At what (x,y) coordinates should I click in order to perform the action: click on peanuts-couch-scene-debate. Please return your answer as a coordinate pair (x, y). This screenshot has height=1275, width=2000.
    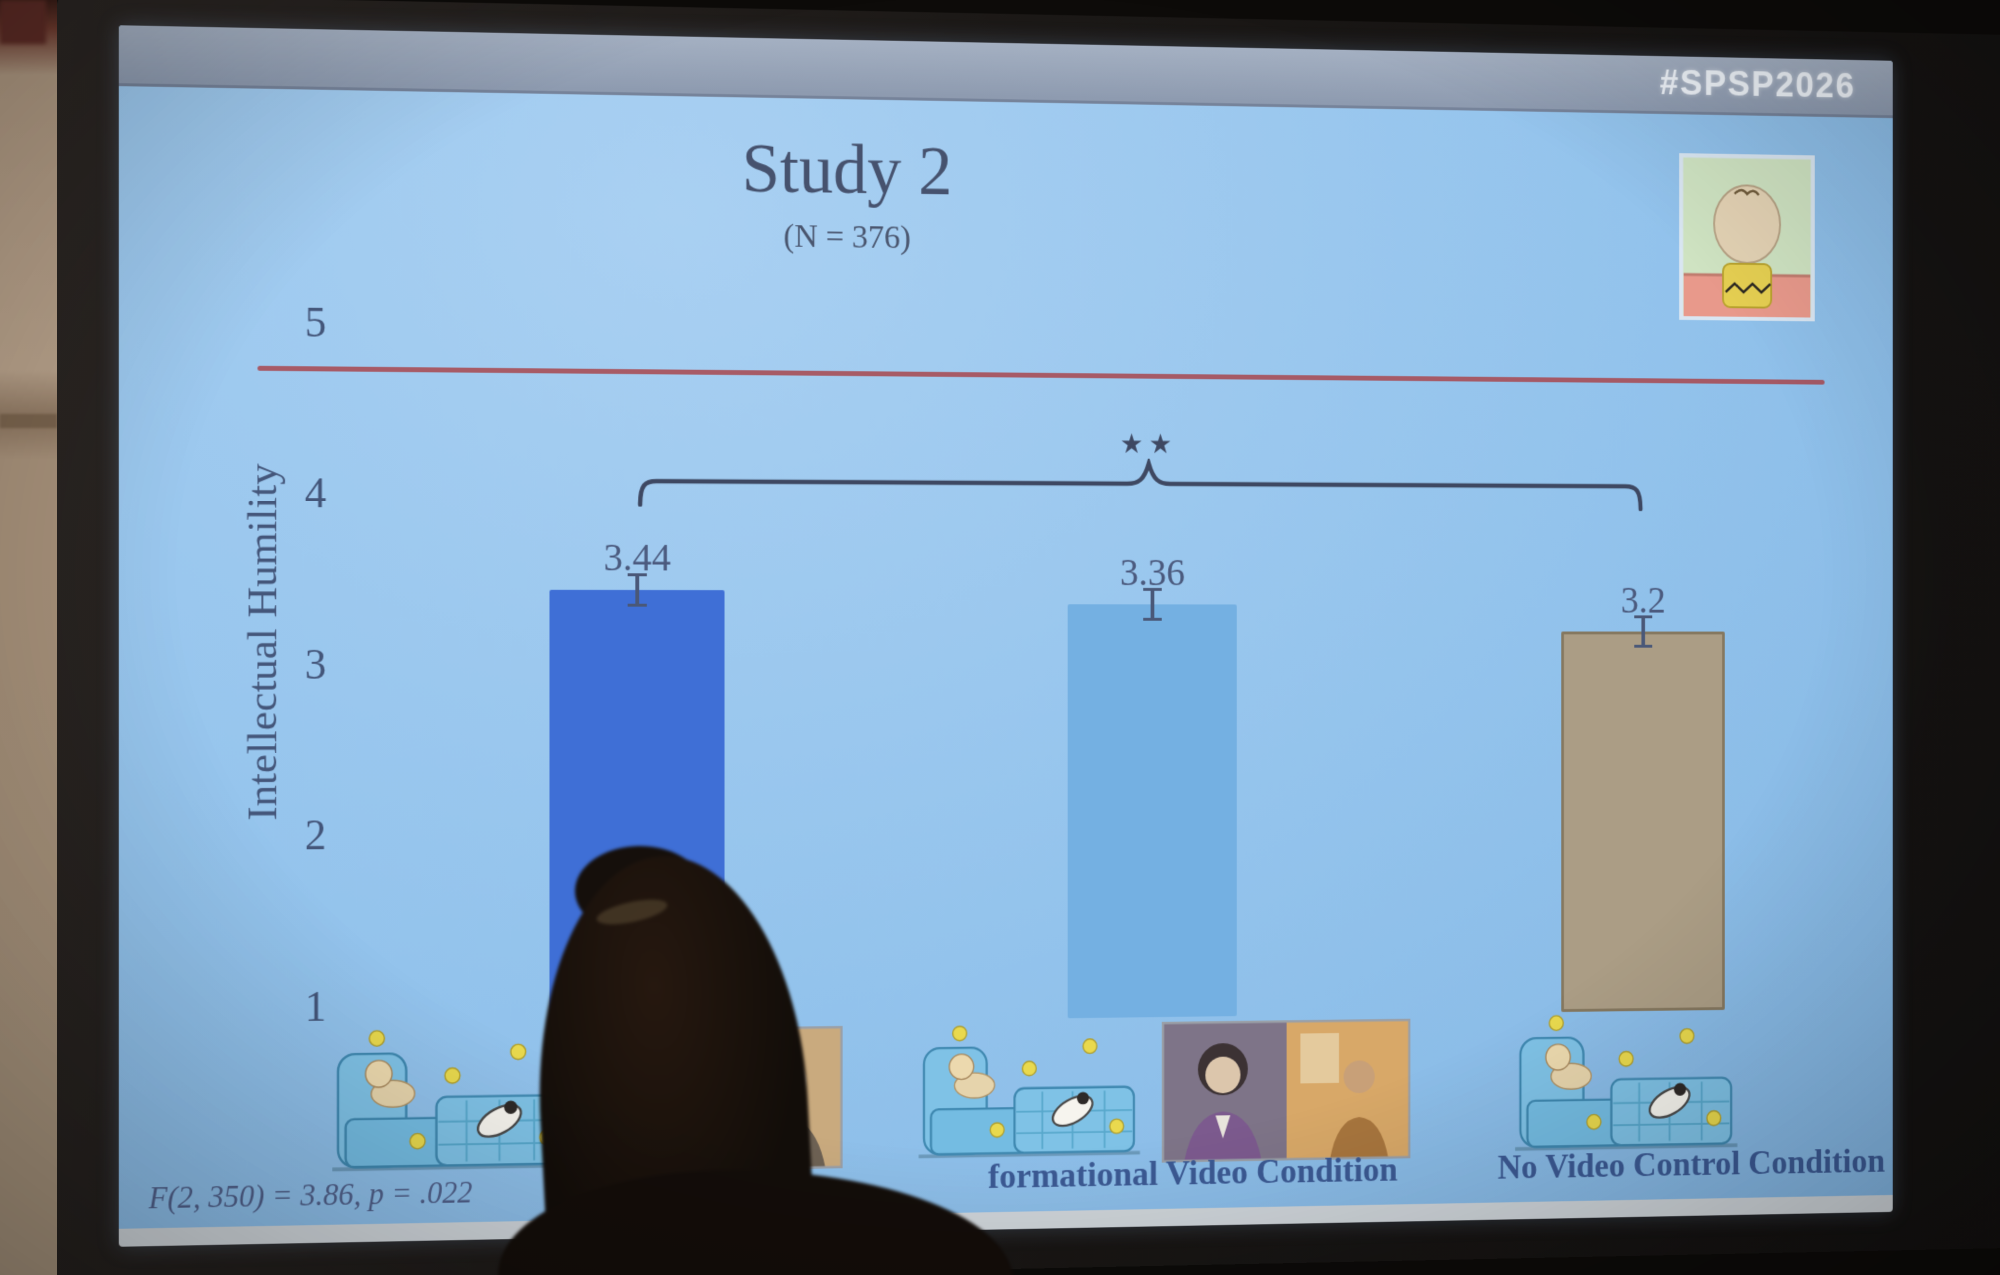
    Looking at the image, I should click on (451, 1100).